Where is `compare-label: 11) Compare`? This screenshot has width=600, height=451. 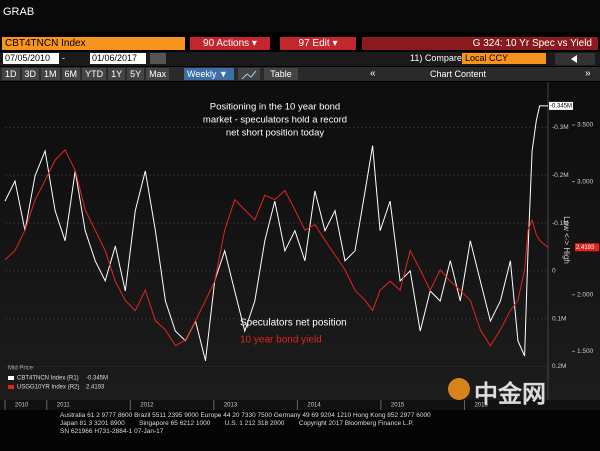 compare-label: 11) Compare is located at coordinates (436, 58).